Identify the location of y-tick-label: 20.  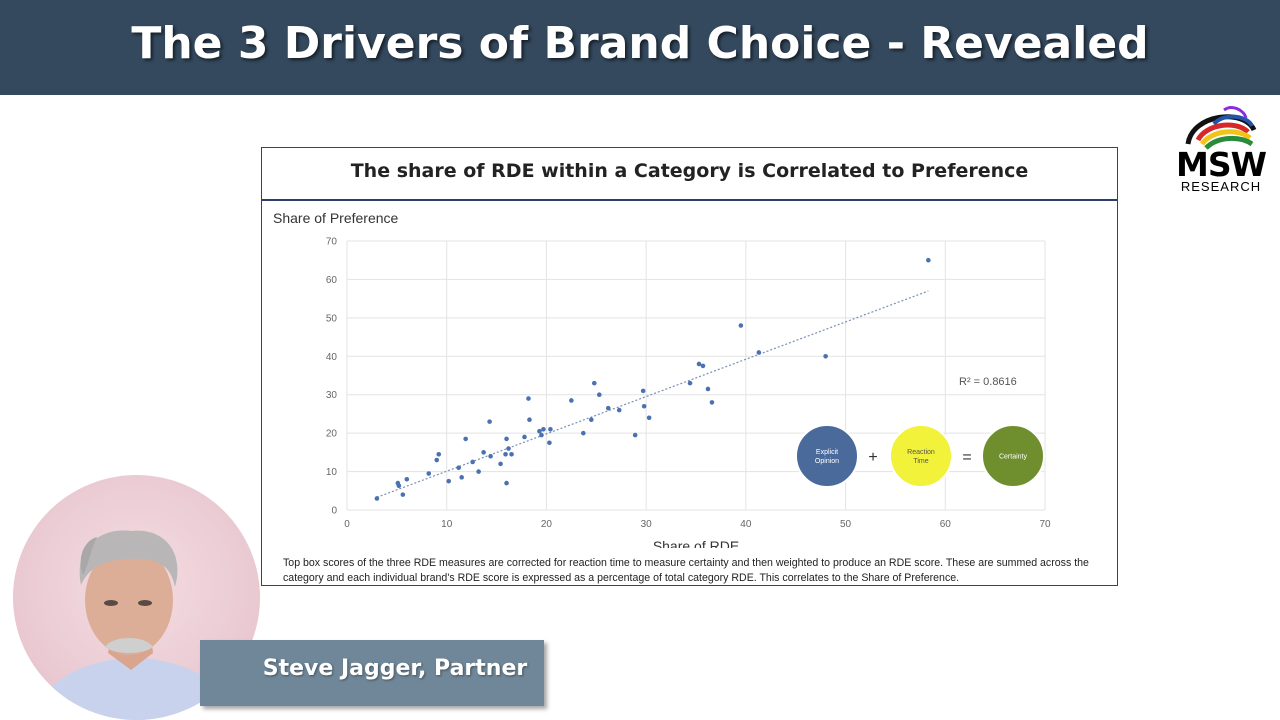
(332, 434).